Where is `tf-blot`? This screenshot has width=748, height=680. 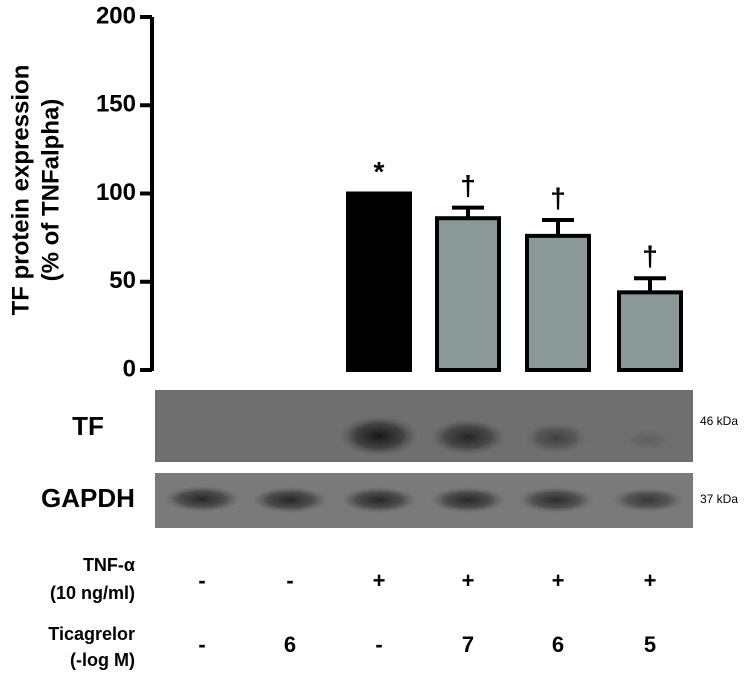 tf-blot is located at coordinates (424, 426).